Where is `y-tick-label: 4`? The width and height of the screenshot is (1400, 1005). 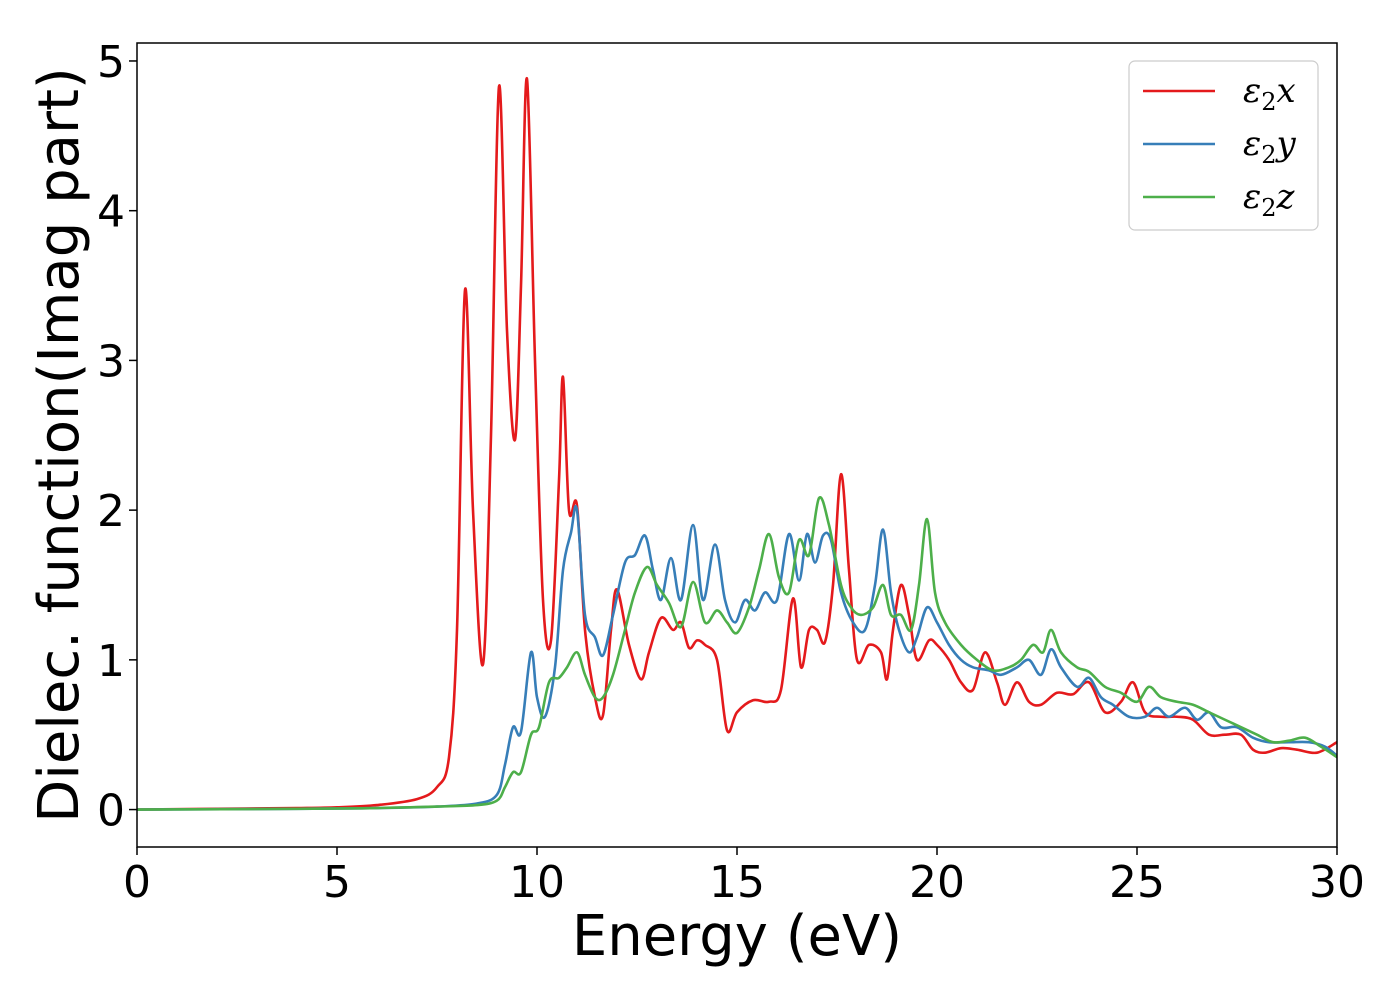
y-tick-label: 4 is located at coordinates (111, 212).